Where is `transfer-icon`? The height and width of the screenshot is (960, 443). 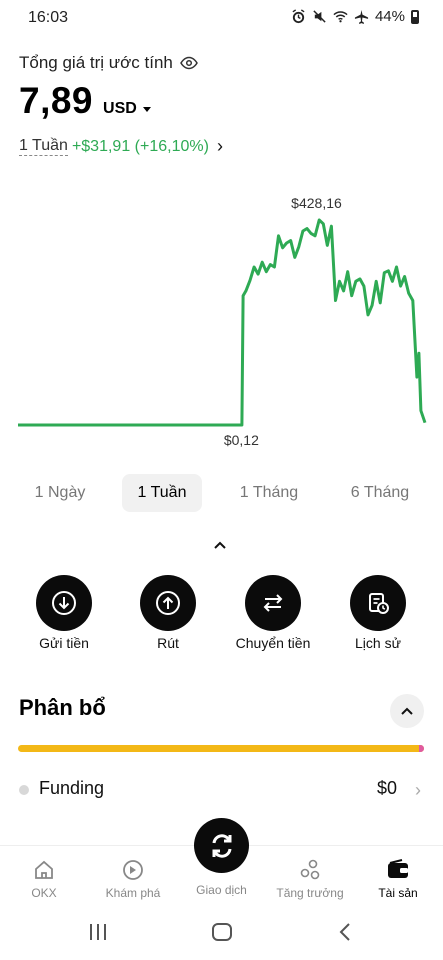 transfer-icon is located at coordinates (273, 603).